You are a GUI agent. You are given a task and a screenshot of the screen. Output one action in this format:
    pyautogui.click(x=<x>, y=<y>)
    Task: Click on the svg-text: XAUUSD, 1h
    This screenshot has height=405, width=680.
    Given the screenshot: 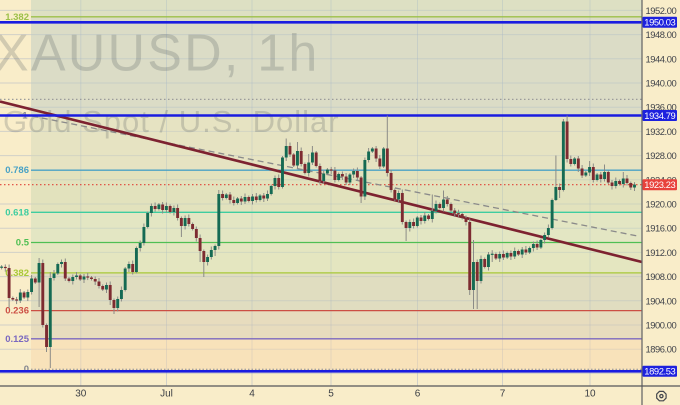 What is the action you would take?
    pyautogui.click(x=159, y=54)
    